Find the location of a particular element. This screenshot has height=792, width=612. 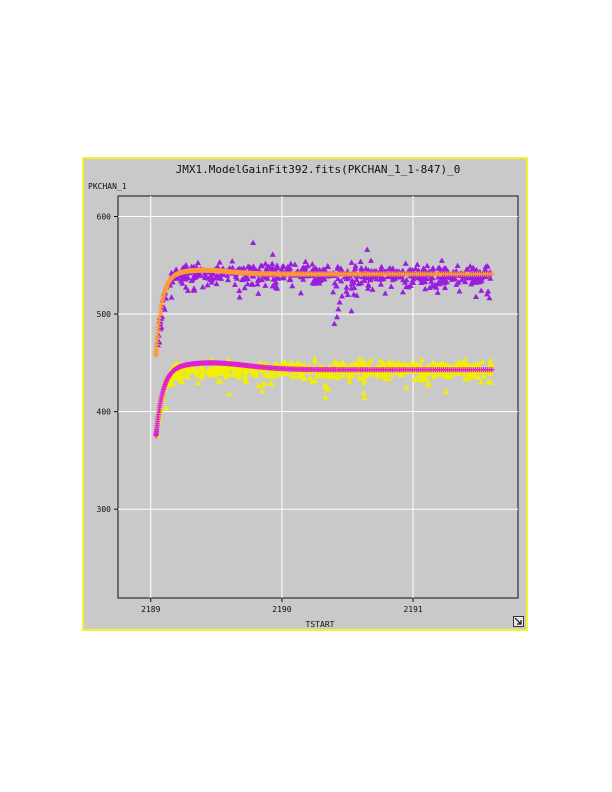

y-tick-label: 600 is located at coordinates (104, 216).